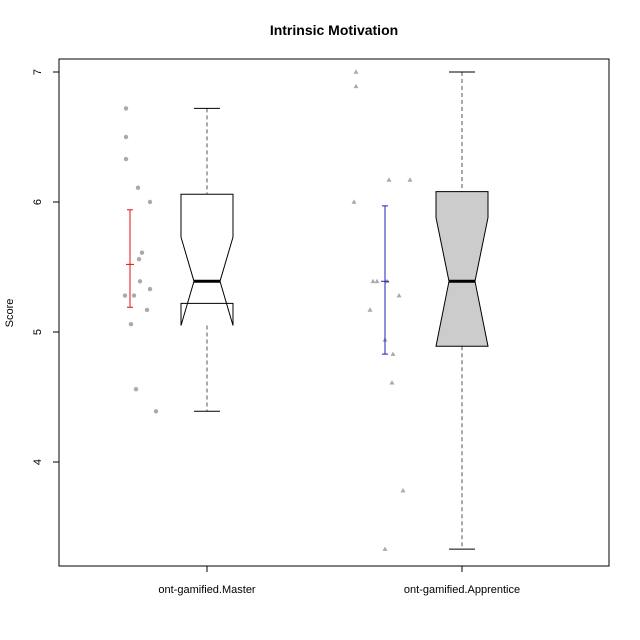 The height and width of the screenshot is (640, 640). I want to click on y-tick-label: 5, so click(38, 332).